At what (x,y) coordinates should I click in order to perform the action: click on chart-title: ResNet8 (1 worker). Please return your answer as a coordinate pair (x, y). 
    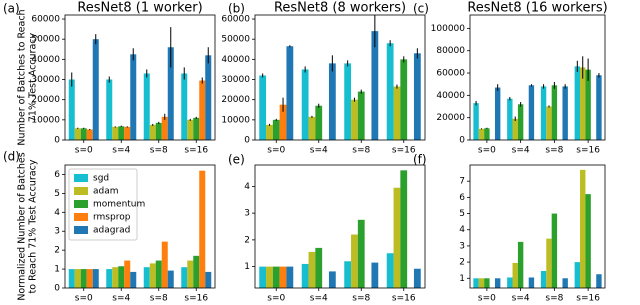
    Looking at the image, I should click on (139, 8).